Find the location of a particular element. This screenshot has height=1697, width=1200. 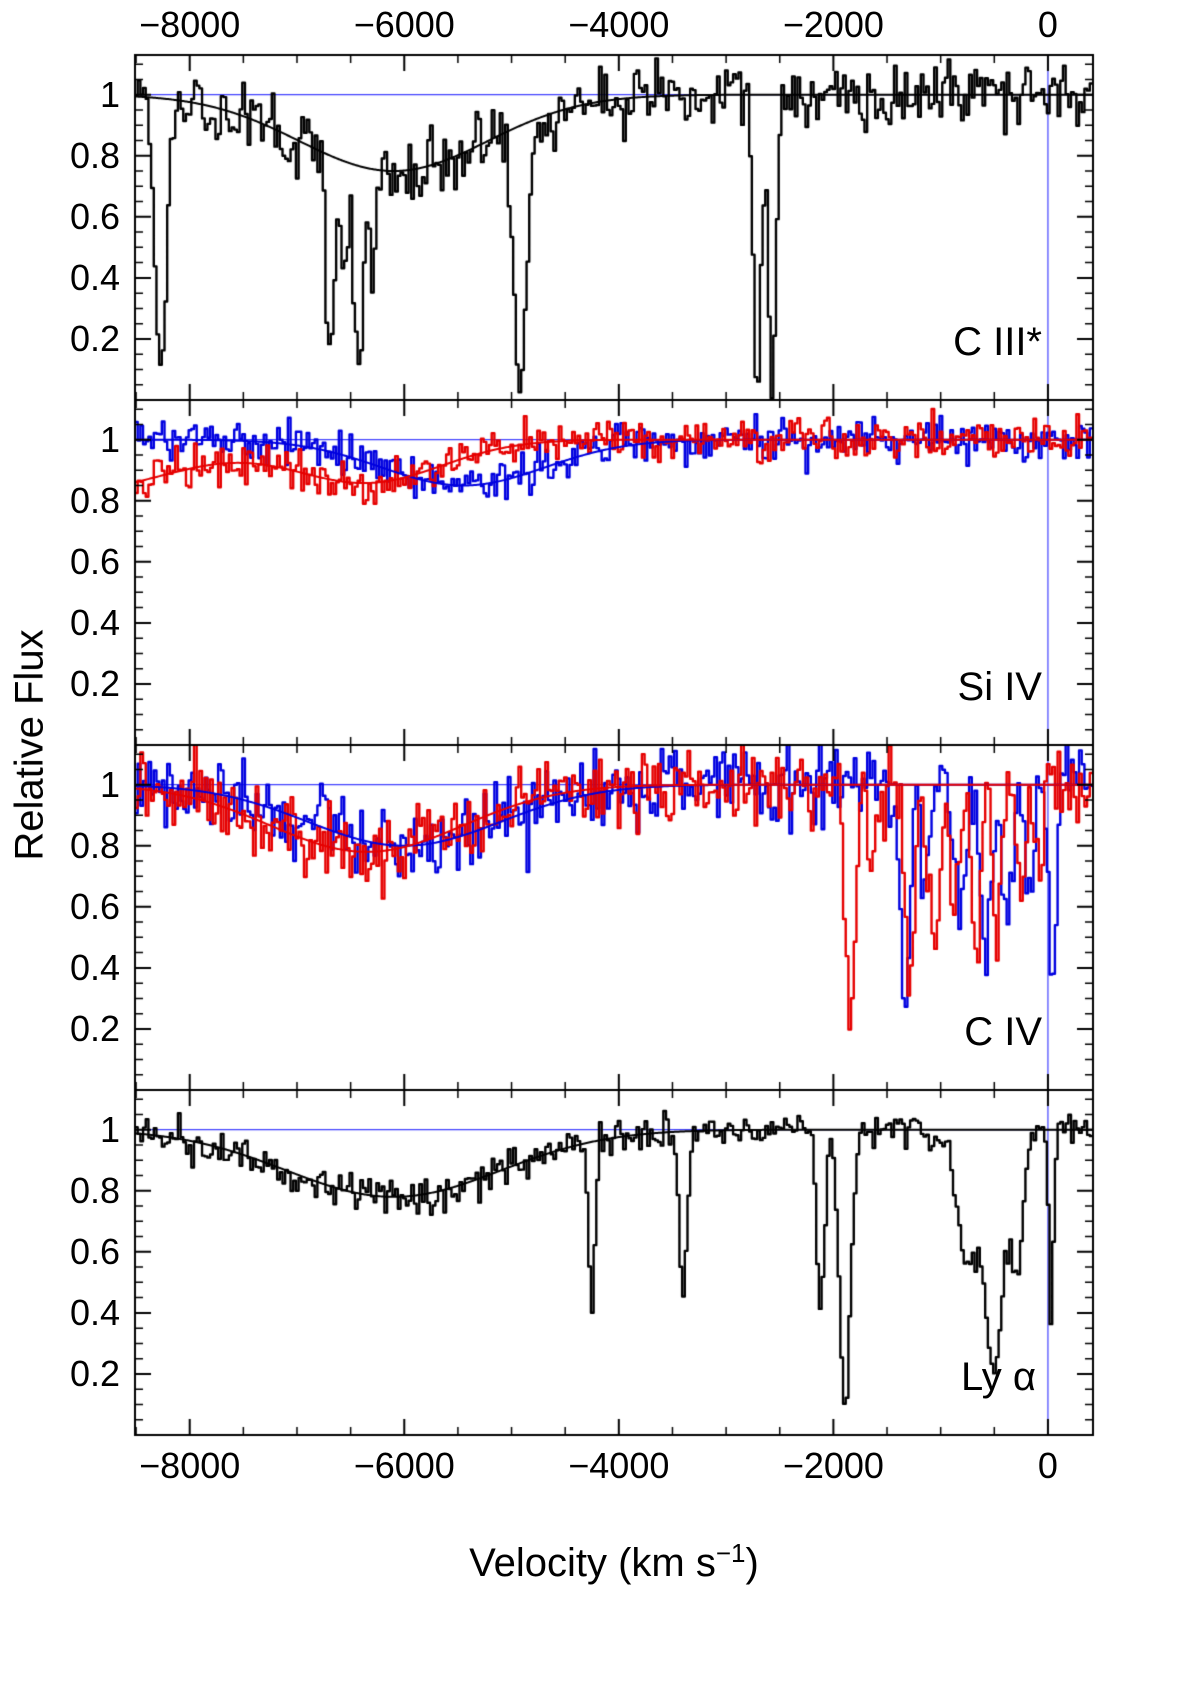

panel-label-c-iv: C IV is located at coordinates (1003, 1032).